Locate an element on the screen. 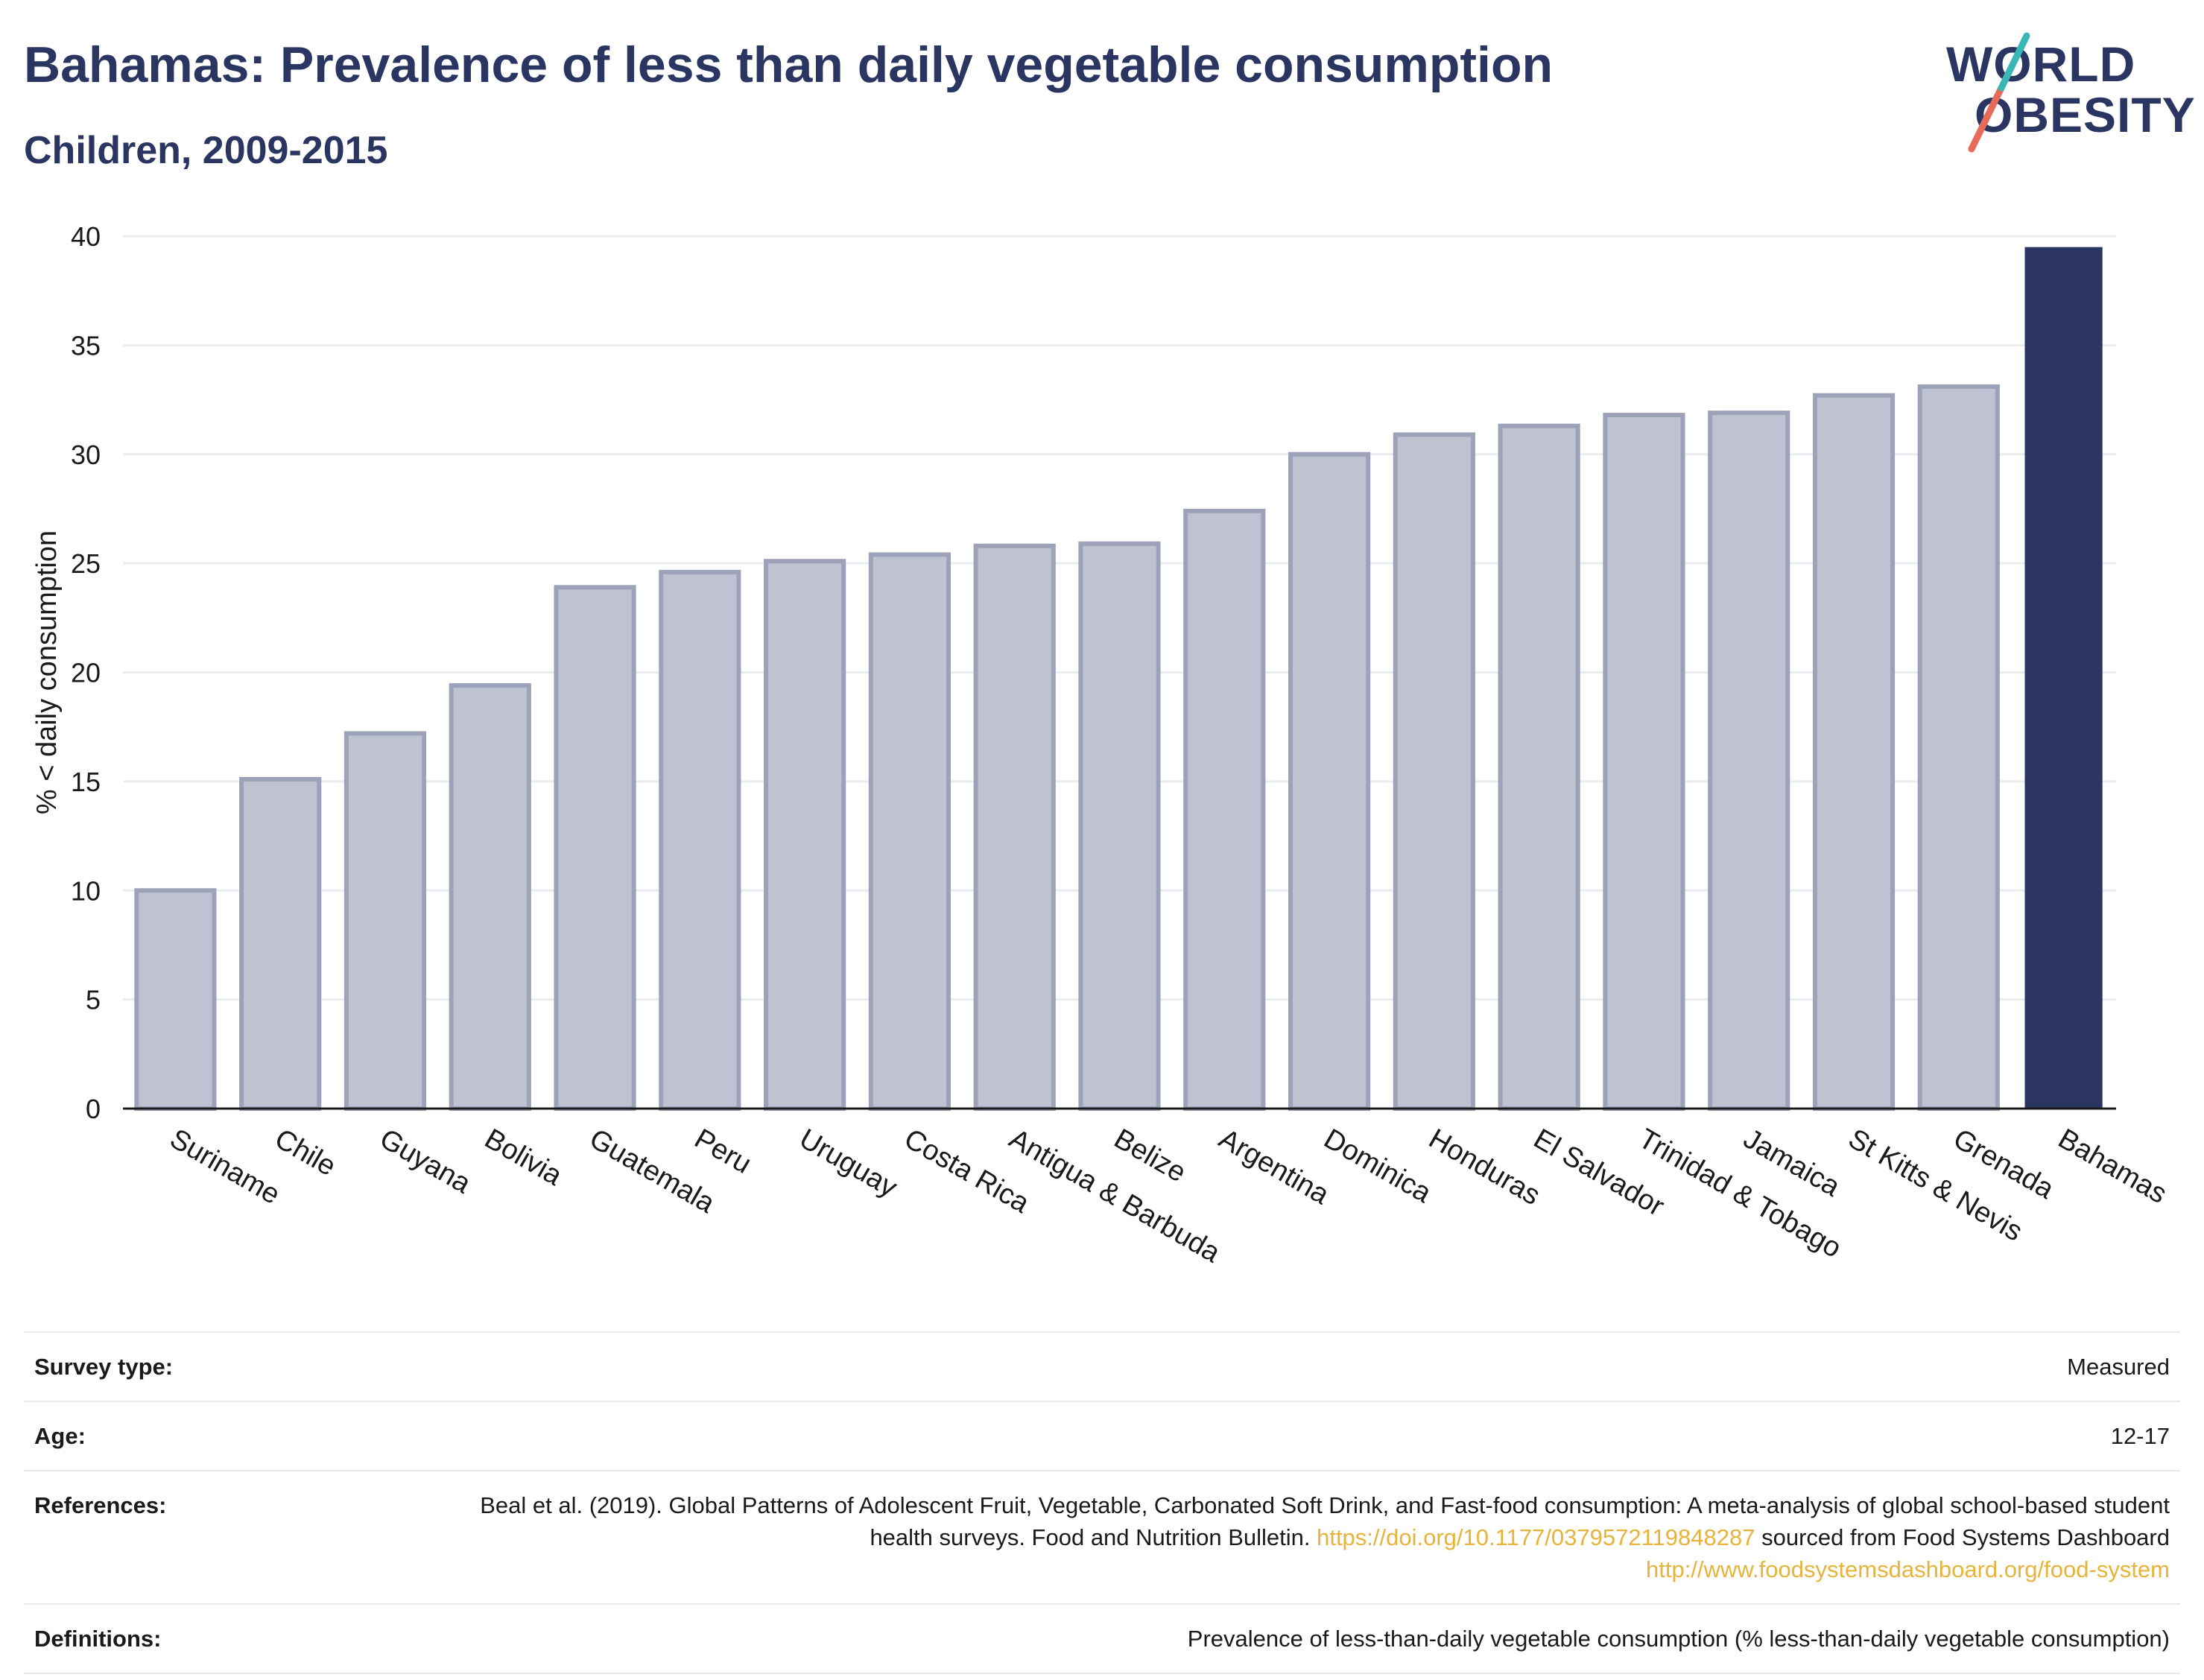 This screenshot has height=1680, width=2204. y-tick-label: 15 is located at coordinates (86, 782).